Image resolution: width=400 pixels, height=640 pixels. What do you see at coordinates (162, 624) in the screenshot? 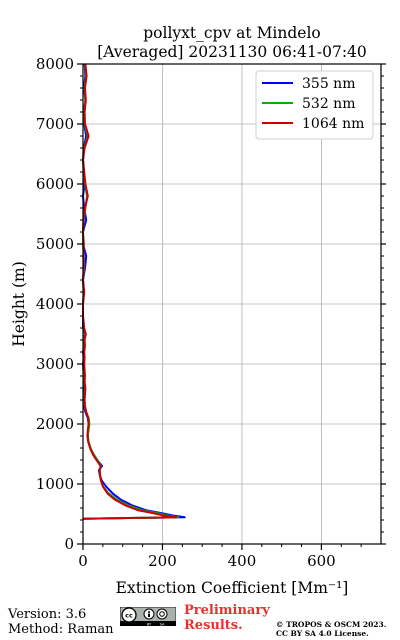
I see `svg-text: SA` at bounding box center [162, 624].